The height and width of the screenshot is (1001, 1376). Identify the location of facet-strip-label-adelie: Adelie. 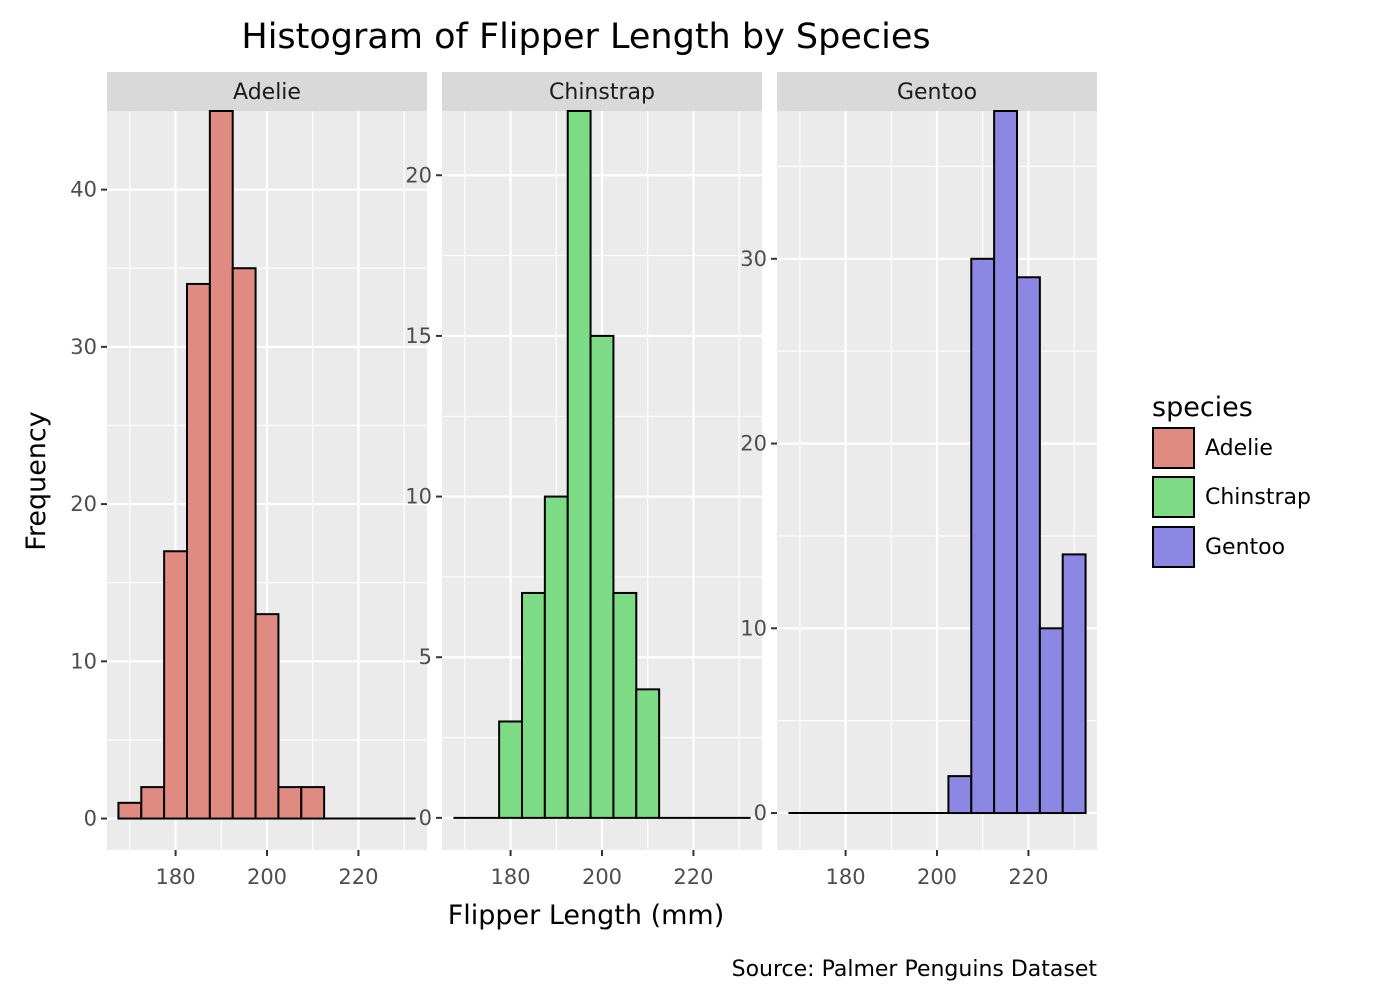
(267, 92).